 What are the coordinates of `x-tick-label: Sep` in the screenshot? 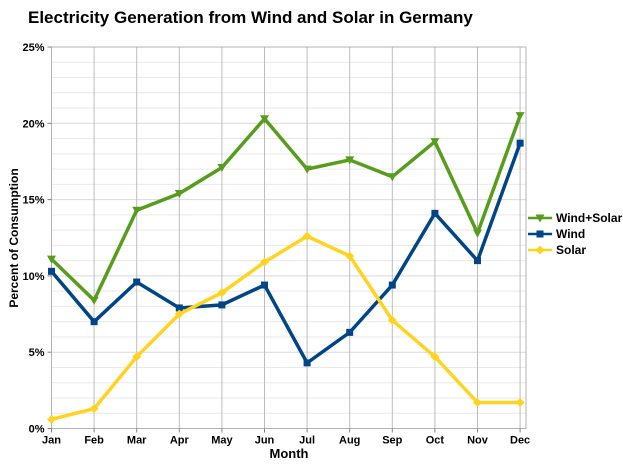 It's located at (392, 441).